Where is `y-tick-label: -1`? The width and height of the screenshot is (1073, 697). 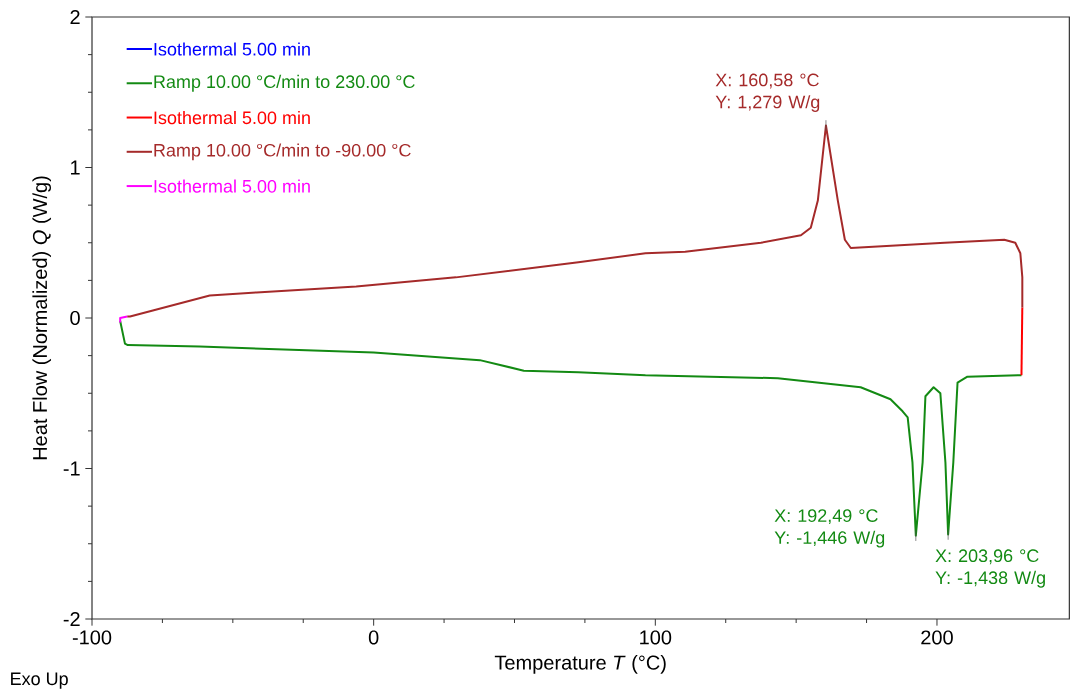
y-tick-label: -1 is located at coordinates (71, 468).